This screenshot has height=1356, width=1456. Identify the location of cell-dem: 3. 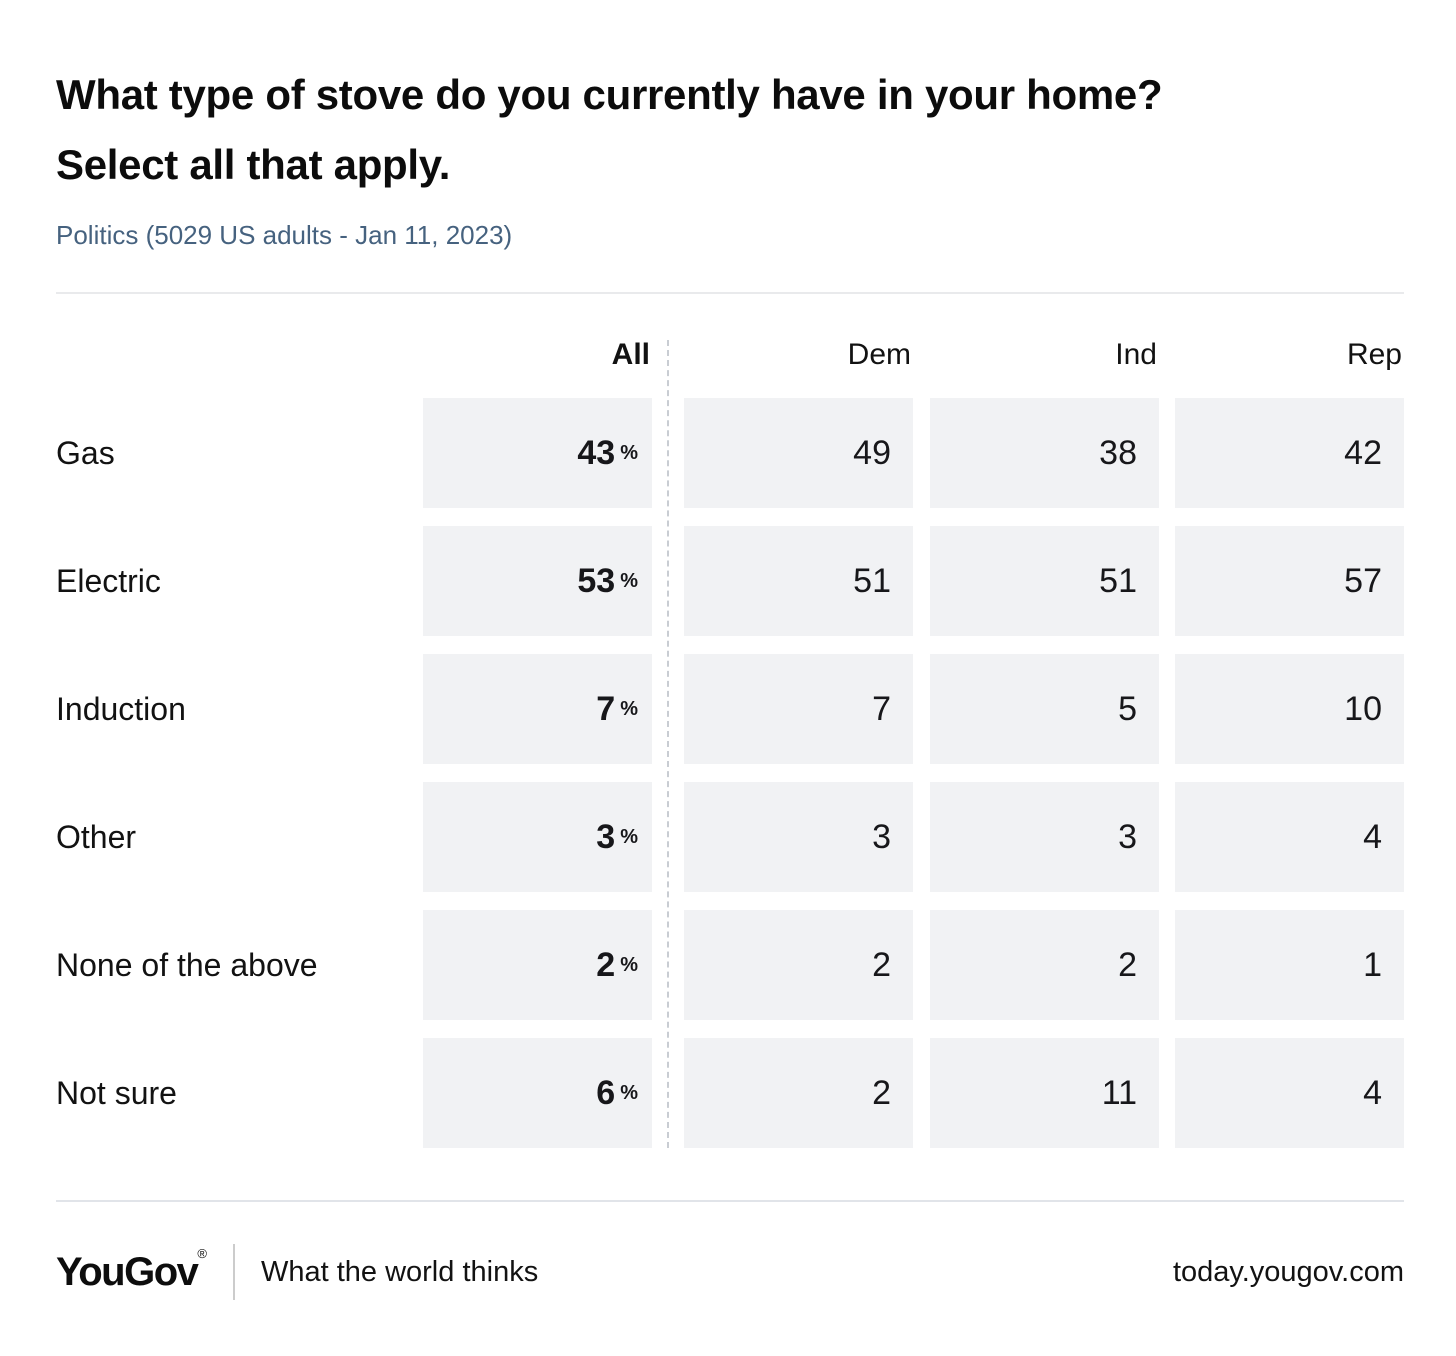
(798, 837).